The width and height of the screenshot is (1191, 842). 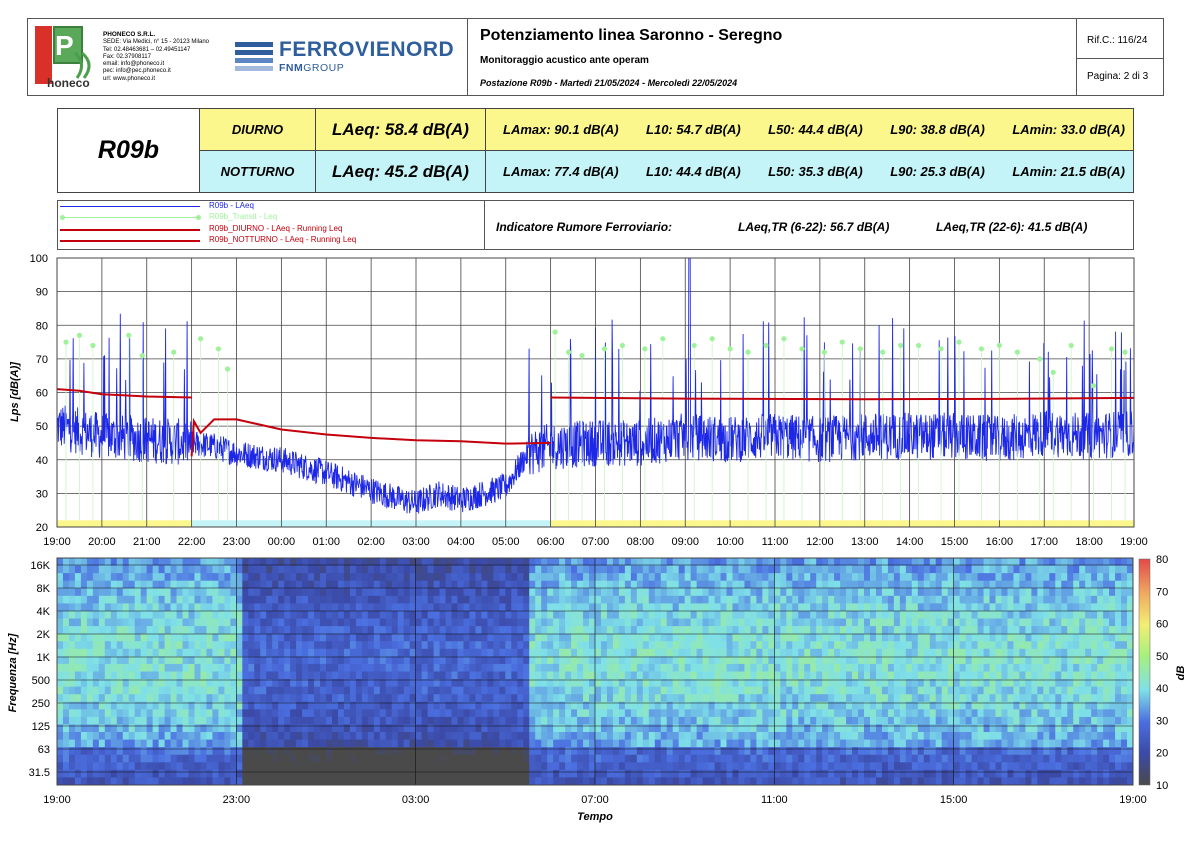 I want to click on report-ref: Rif.C.: 116/24, so click(x=1117, y=40).